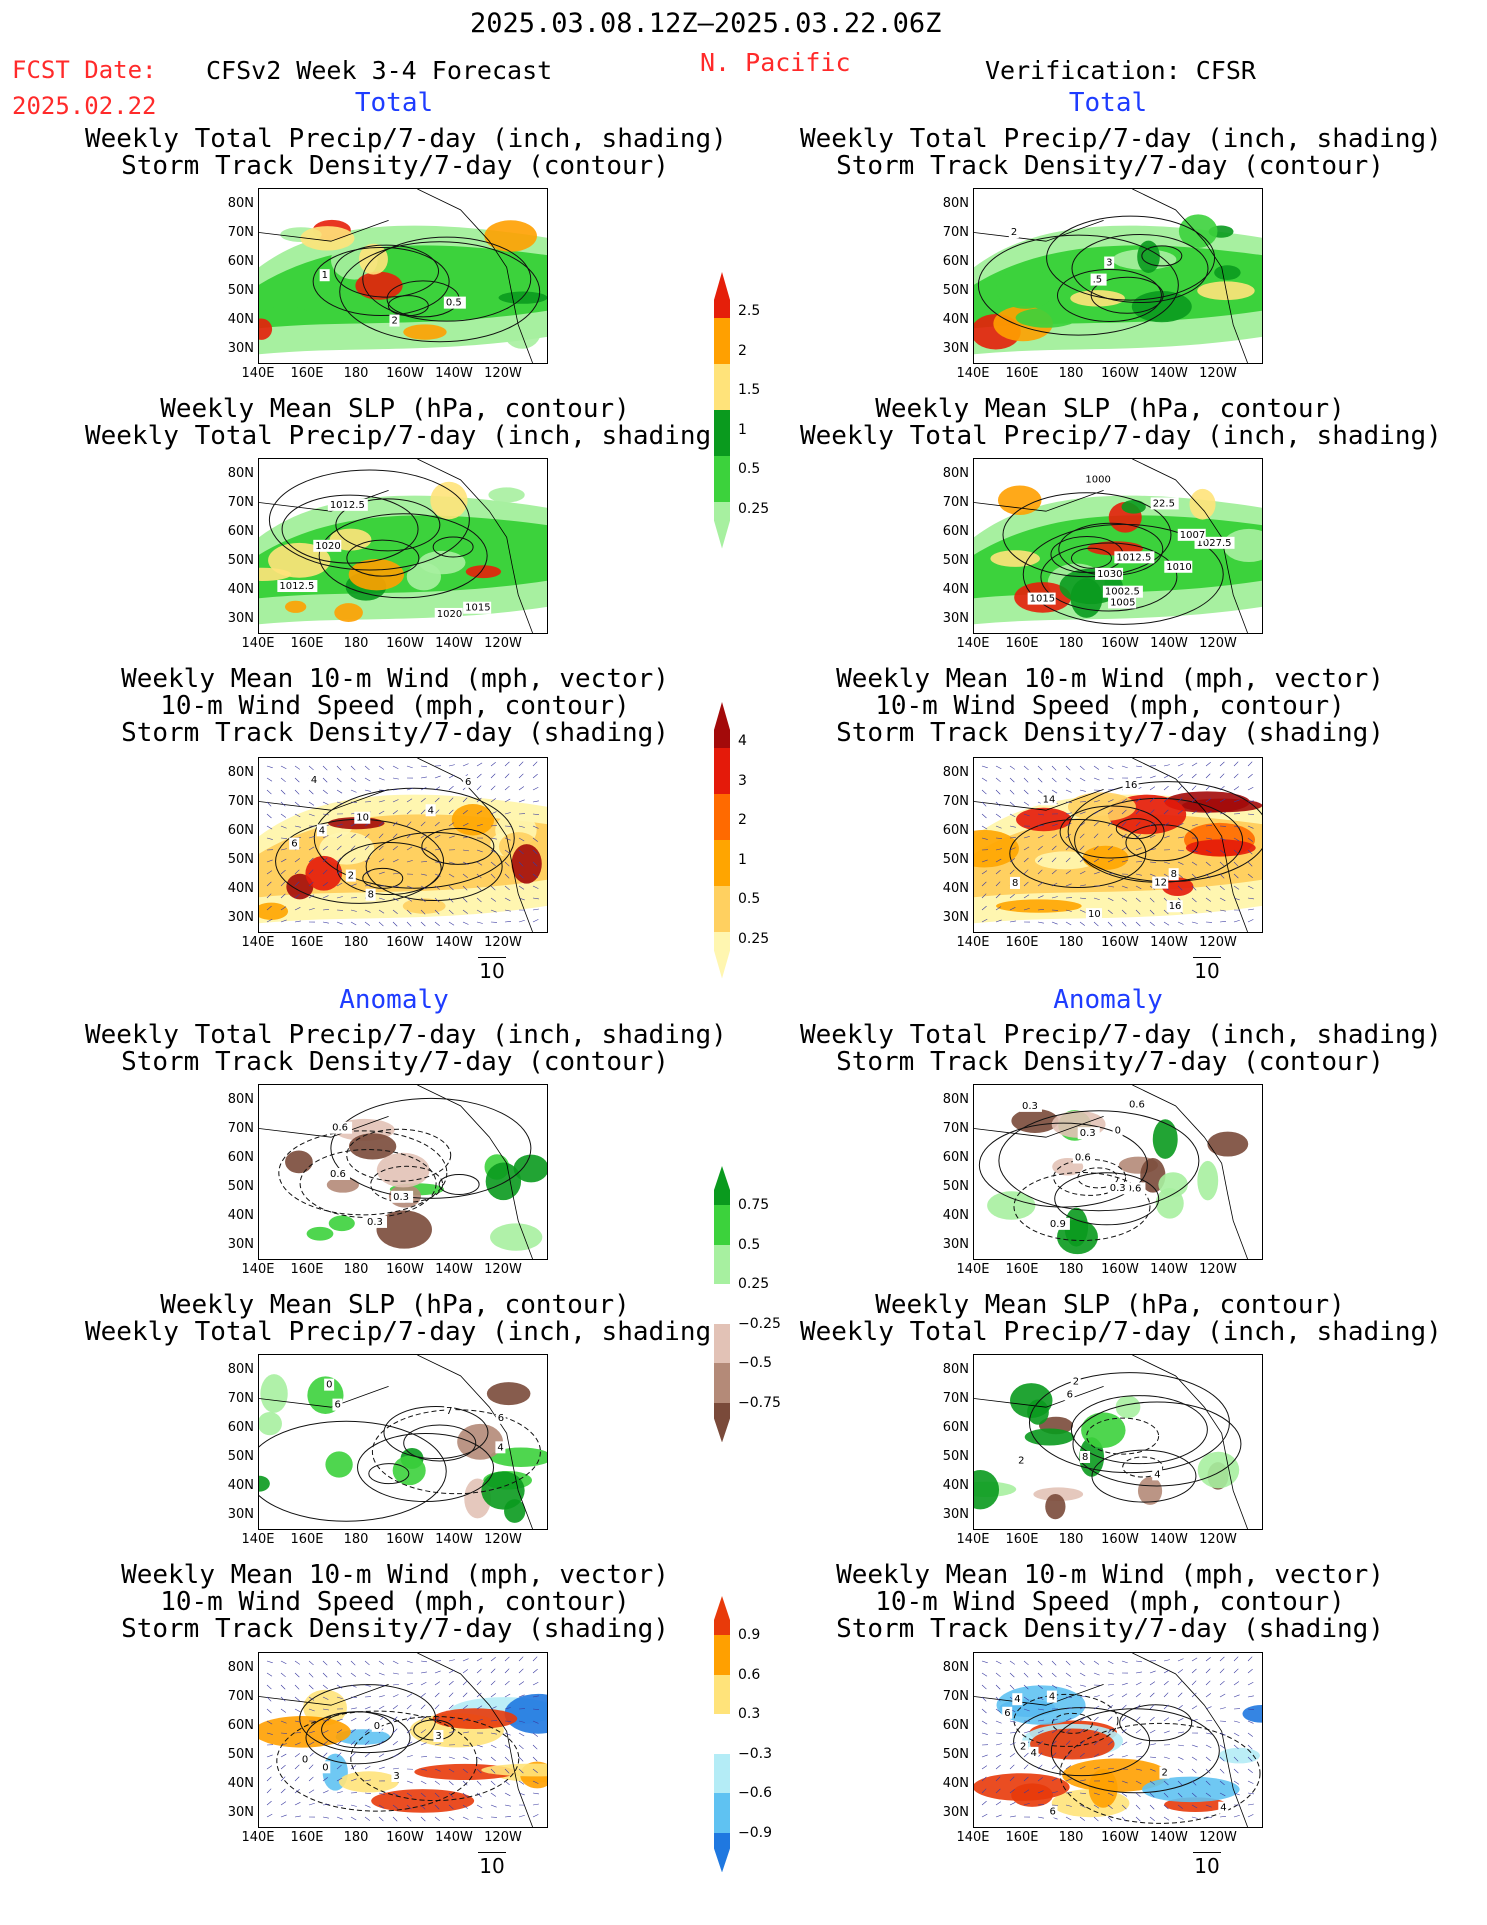 This screenshot has width=1487, height=1925. What do you see at coordinates (1110, 679) in the screenshot?
I see `panel-title-line: Weekly Mean 10-m Wind (mph, vector)` at bounding box center [1110, 679].